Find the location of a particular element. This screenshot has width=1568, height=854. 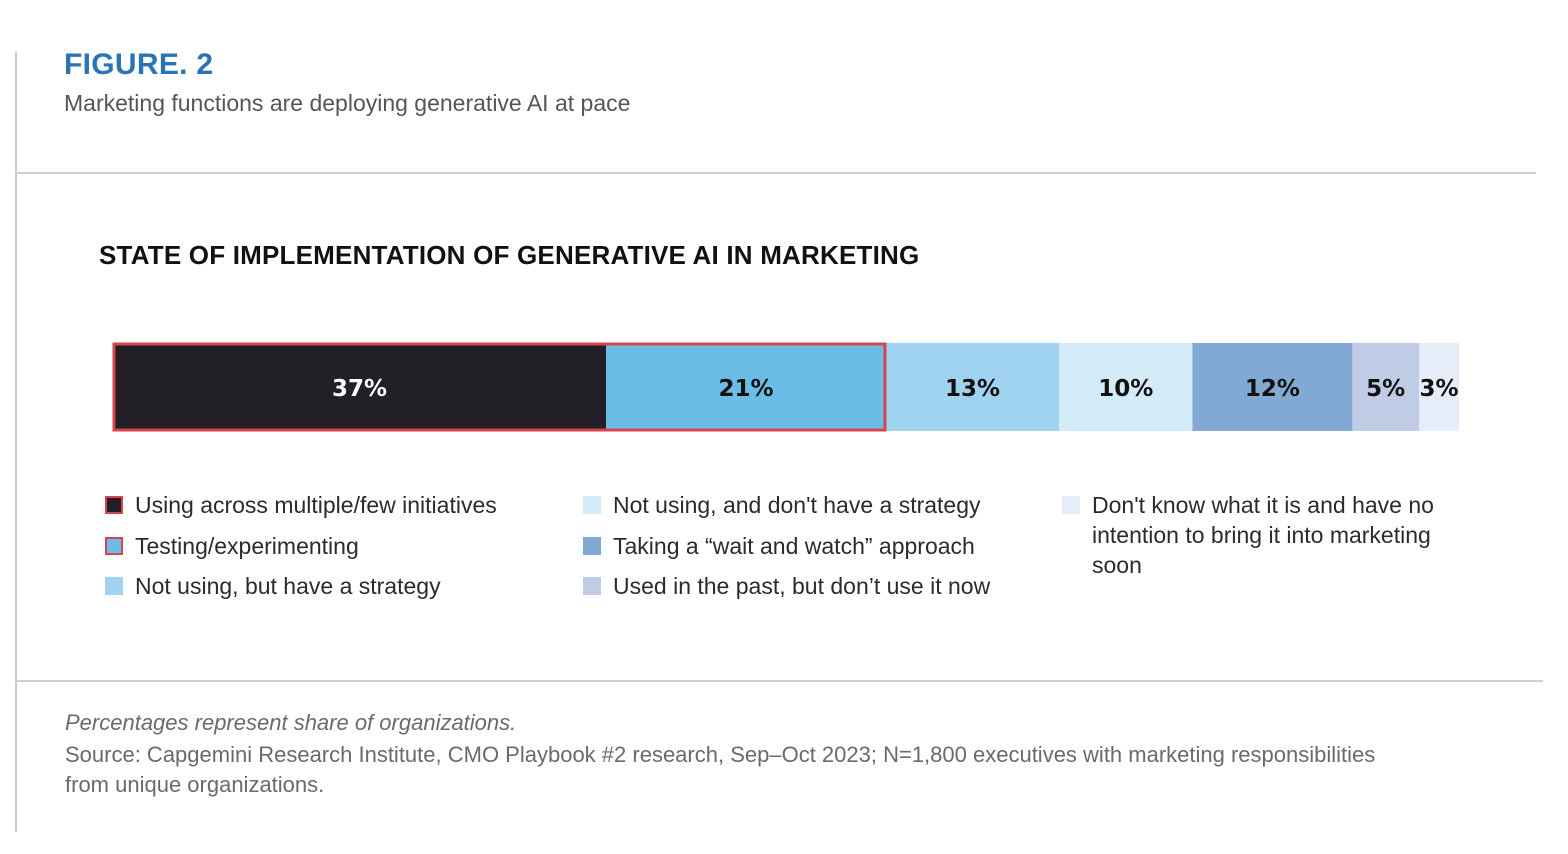

bar-segment-label: 10% is located at coordinates (1125, 389).